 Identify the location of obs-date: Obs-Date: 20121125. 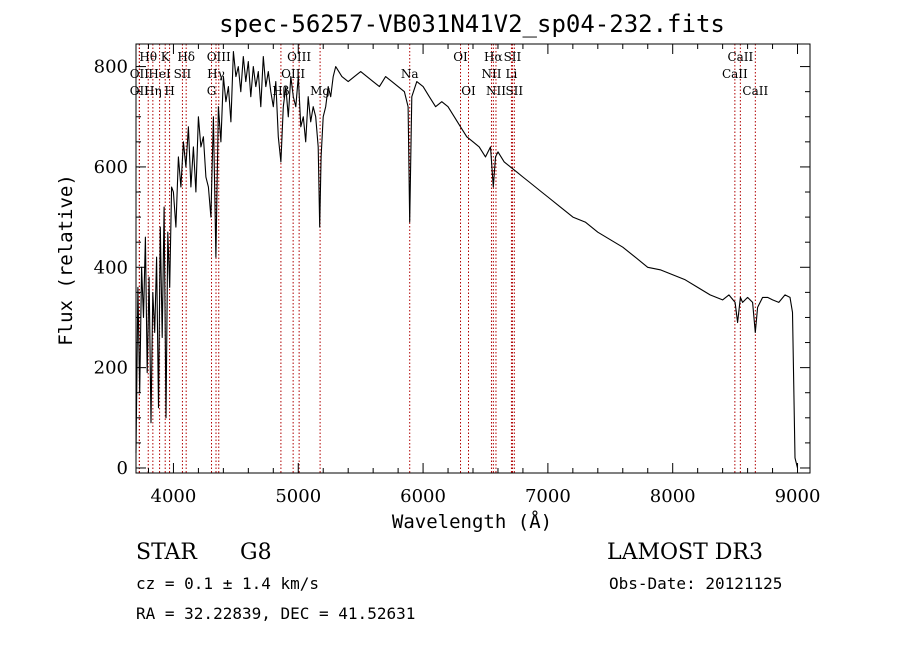
(695, 583).